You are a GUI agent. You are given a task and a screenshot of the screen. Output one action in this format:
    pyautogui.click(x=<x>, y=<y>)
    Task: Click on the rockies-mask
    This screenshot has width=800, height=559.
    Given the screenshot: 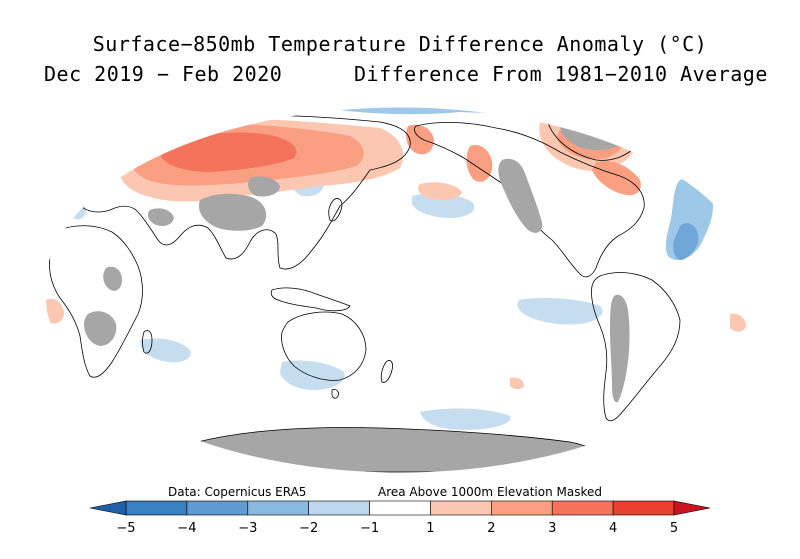 What is the action you would take?
    pyautogui.click(x=520, y=195)
    